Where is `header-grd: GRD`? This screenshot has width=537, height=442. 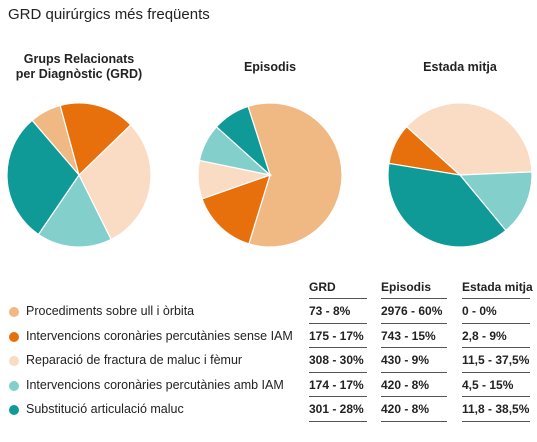
header-grd: GRD is located at coordinates (322, 287).